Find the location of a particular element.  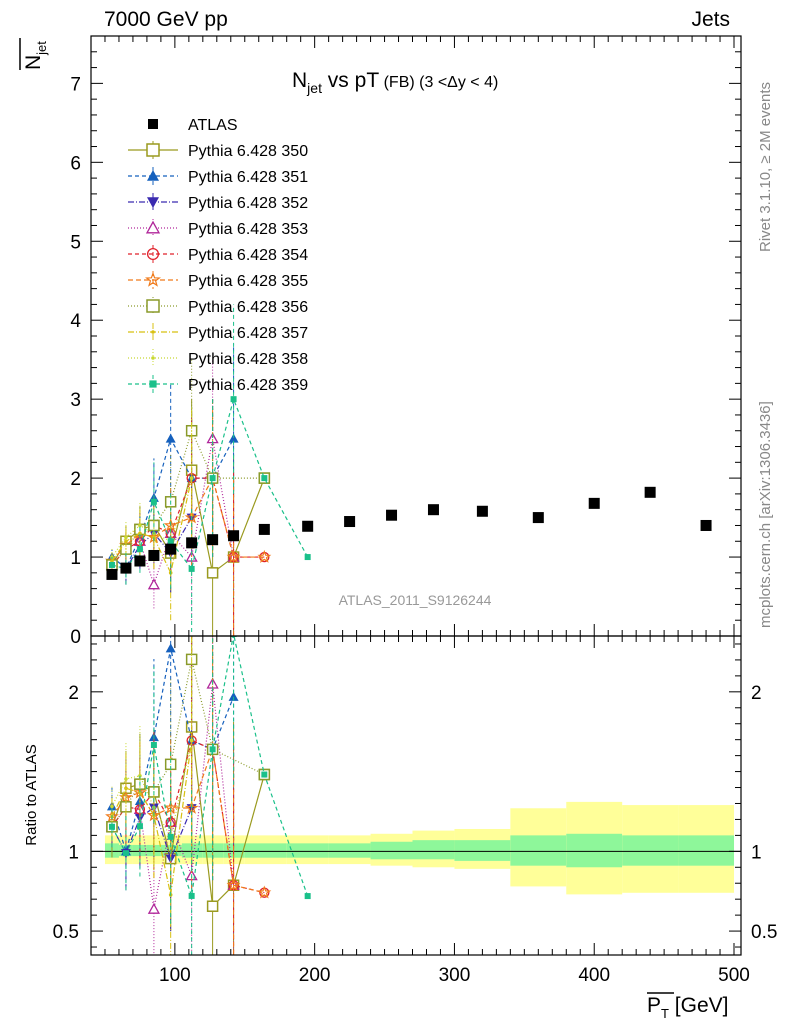

legend-item: Pythia 6.428 356 is located at coordinates (218, 306).